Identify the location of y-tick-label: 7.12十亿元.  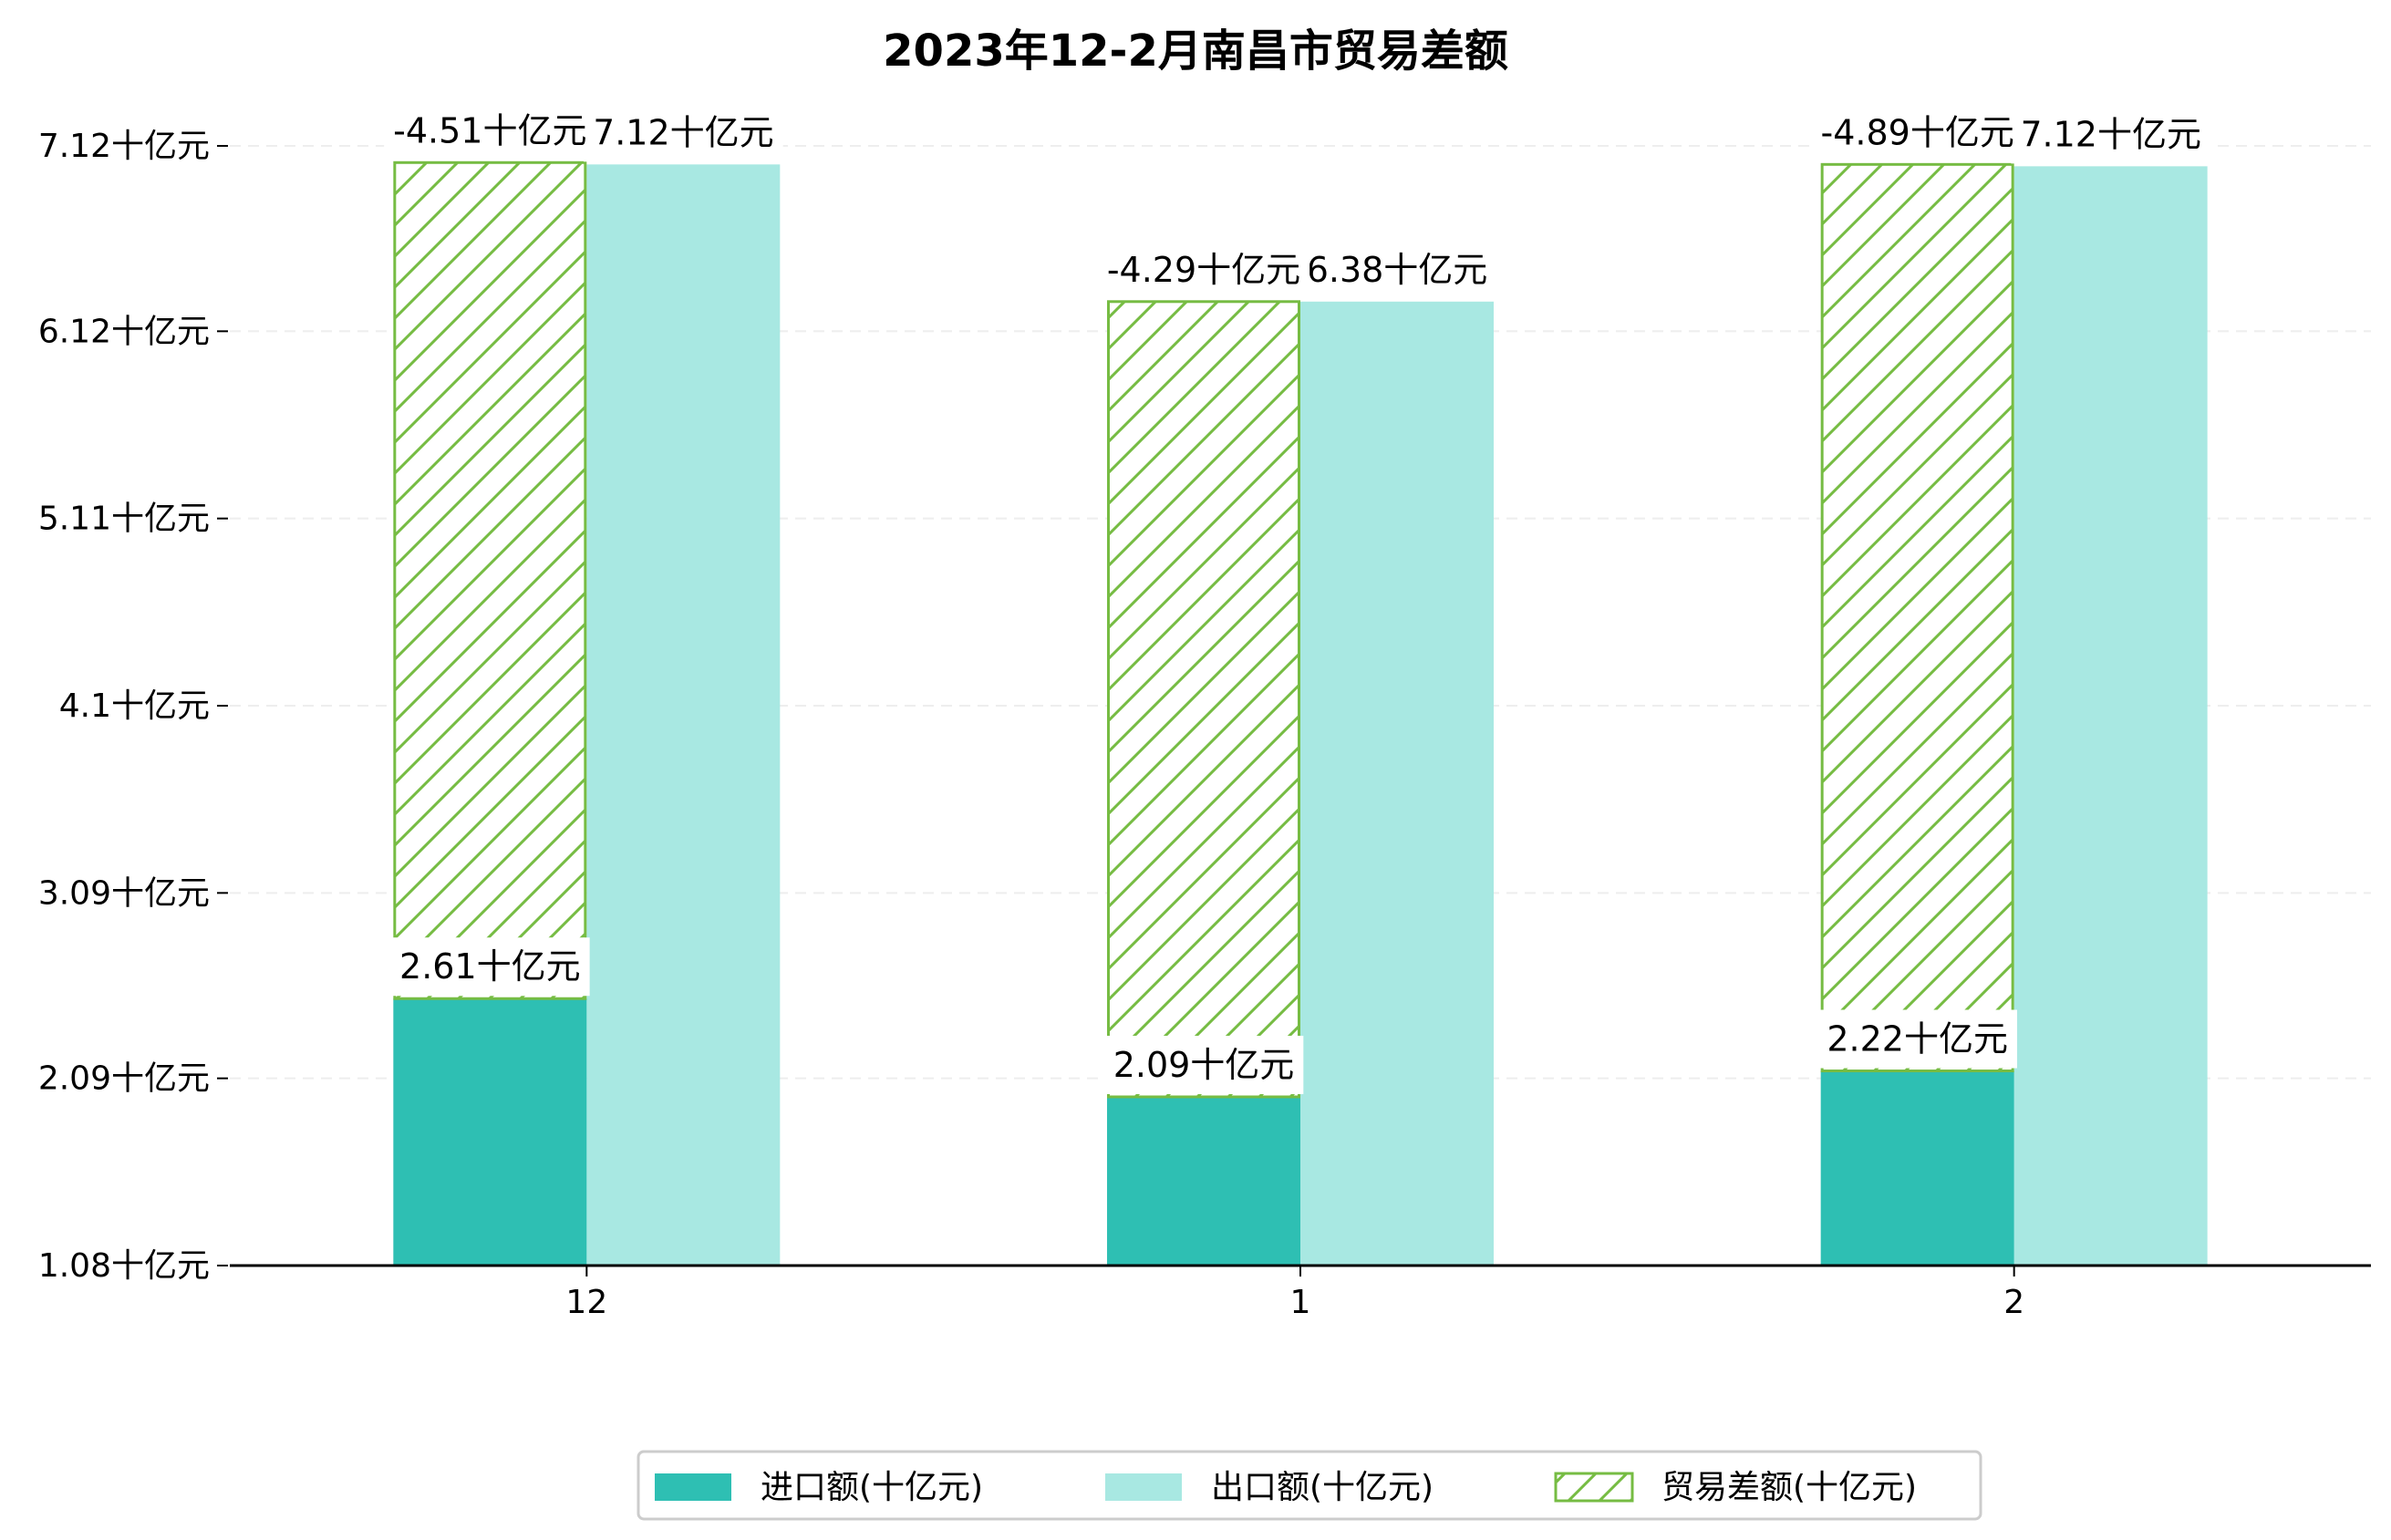
(124, 146).